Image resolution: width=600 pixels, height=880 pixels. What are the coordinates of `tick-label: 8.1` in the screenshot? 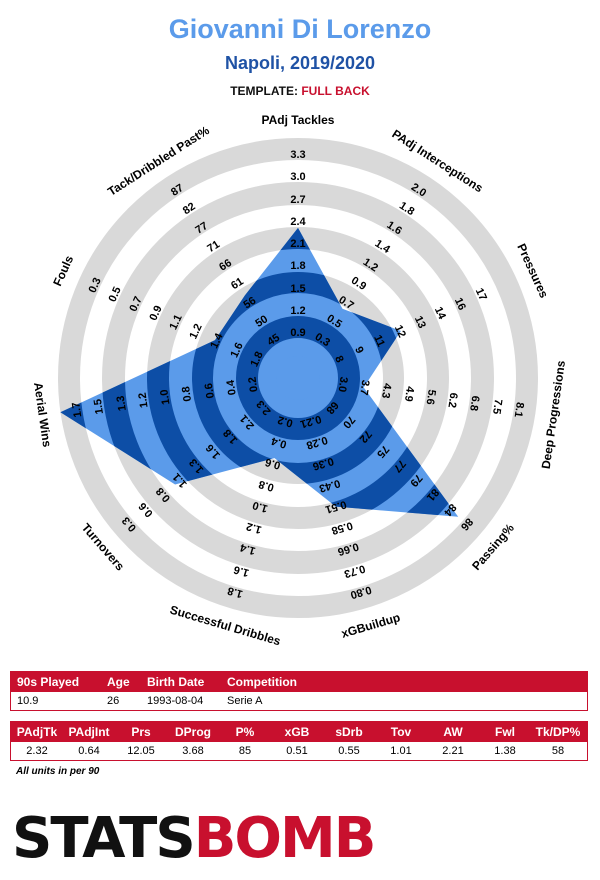 It's located at (519, 409).